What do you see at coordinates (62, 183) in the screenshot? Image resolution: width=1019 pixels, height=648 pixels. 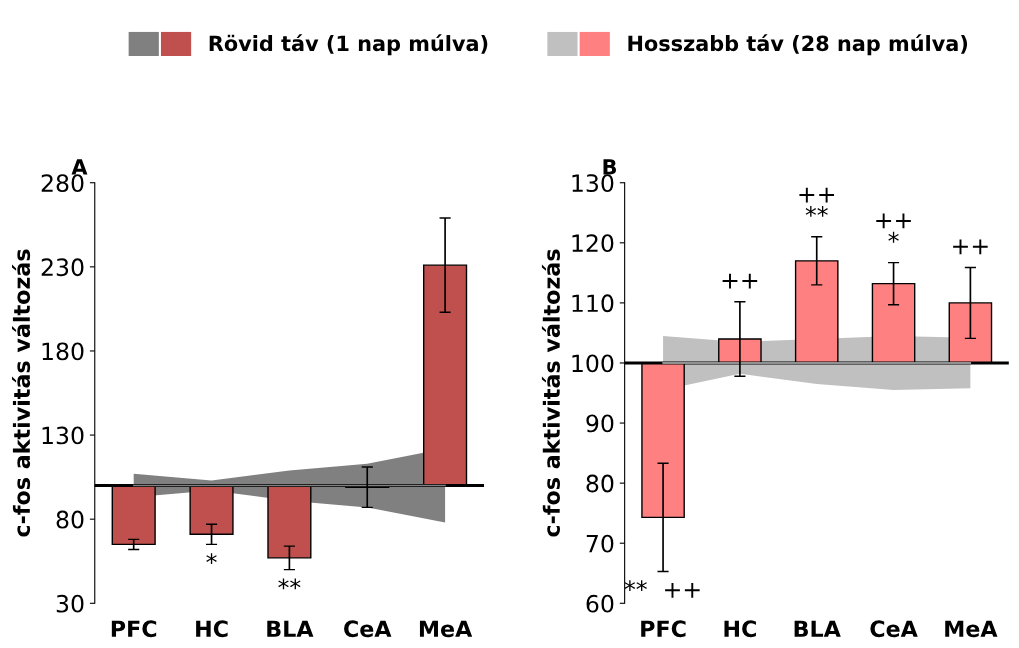 I see `y-tick-label: 280` at bounding box center [62, 183].